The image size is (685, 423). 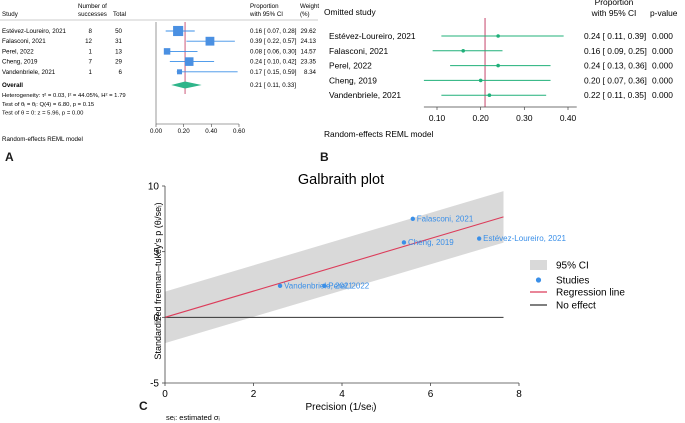 I want to click on b-study-name: Estévez-Loureiro, 2021, so click(x=372, y=36).